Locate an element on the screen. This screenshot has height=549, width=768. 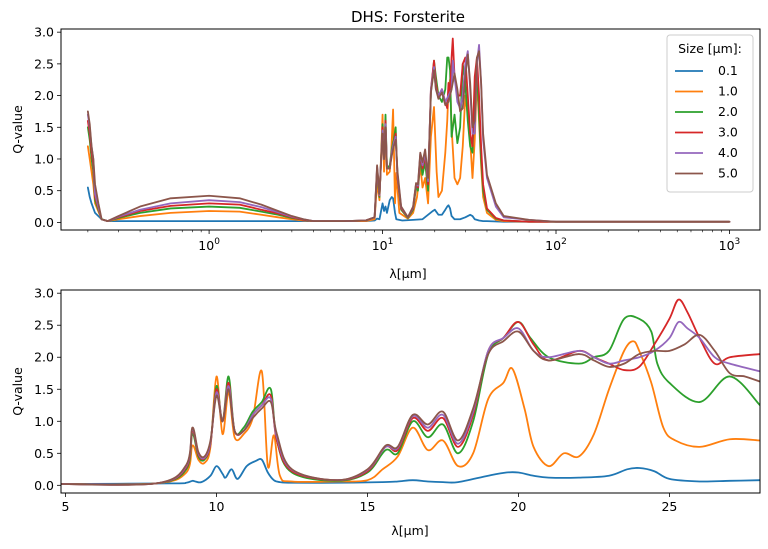
legend-items: 0.1 1.0 2.0 3.0 4.0 5.0 is located at coordinates (706, 122).